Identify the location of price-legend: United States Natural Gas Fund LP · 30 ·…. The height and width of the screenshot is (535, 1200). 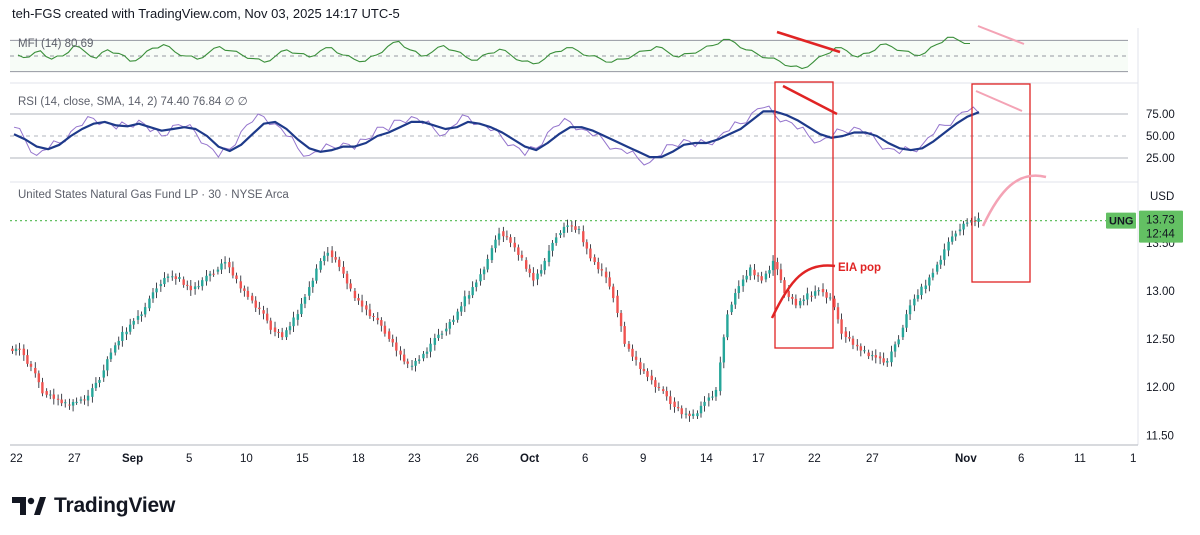
(153, 195).